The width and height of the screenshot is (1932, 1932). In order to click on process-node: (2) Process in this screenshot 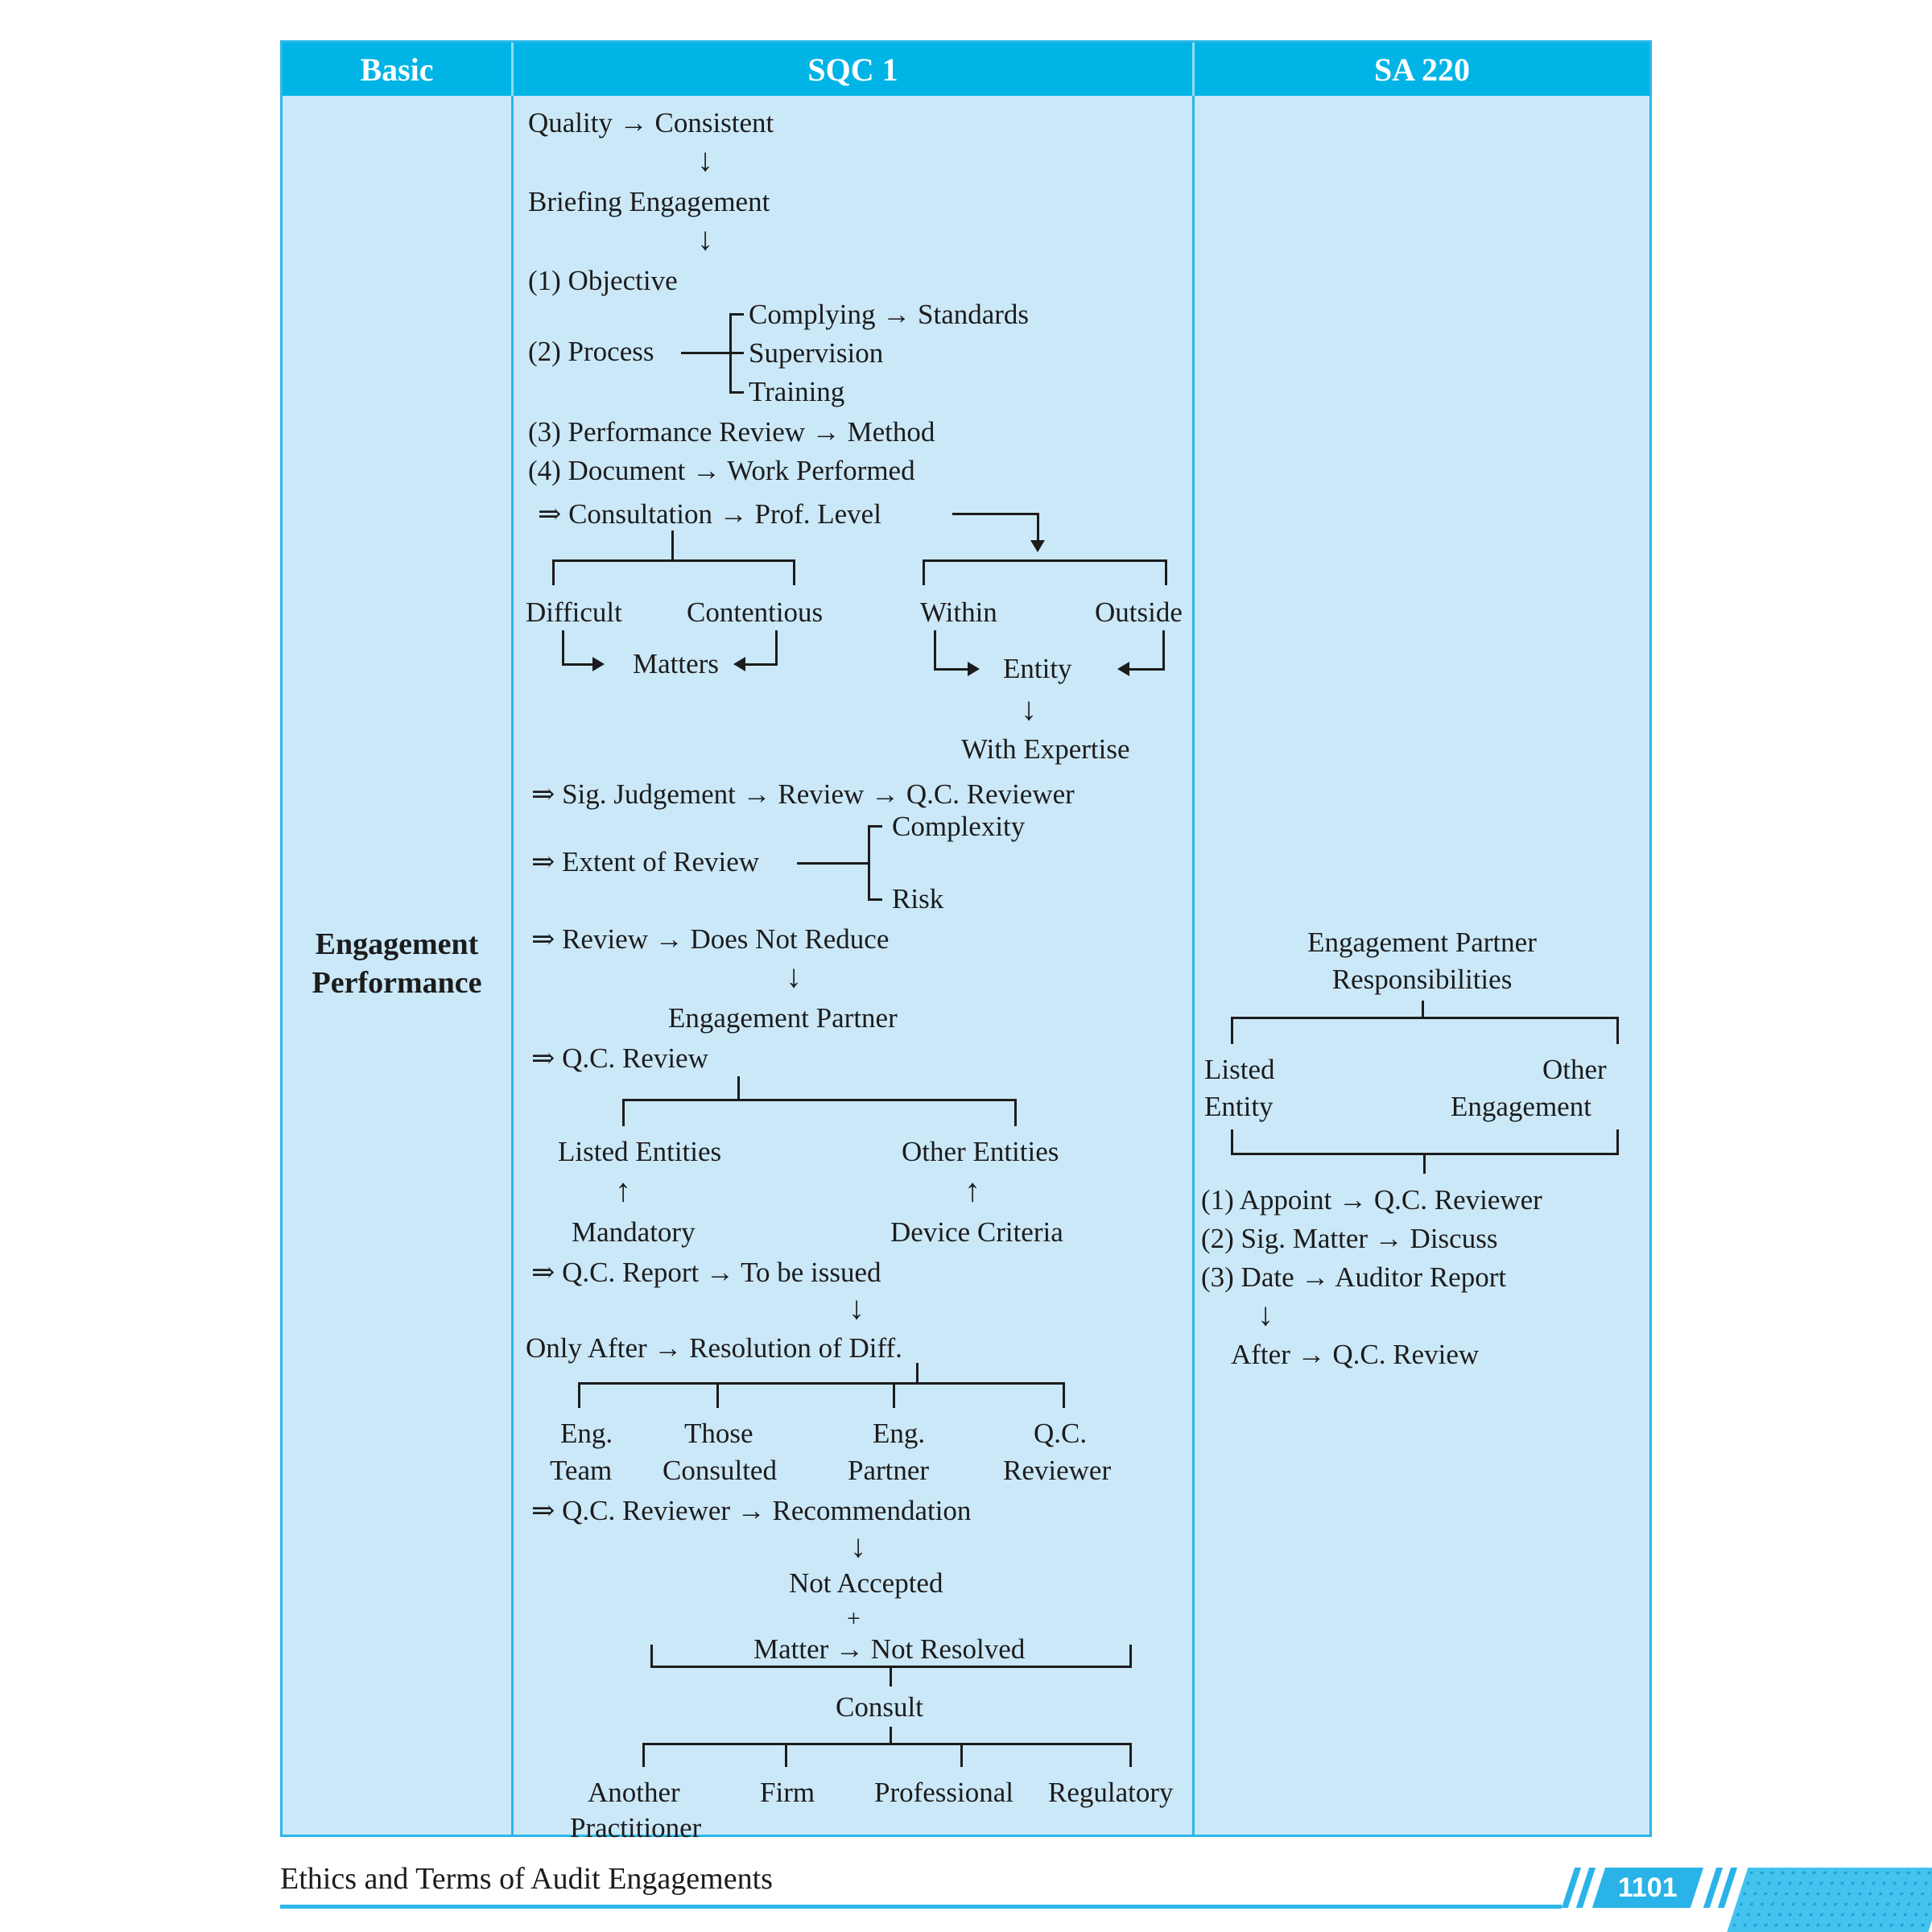, I will do `click(591, 351)`.